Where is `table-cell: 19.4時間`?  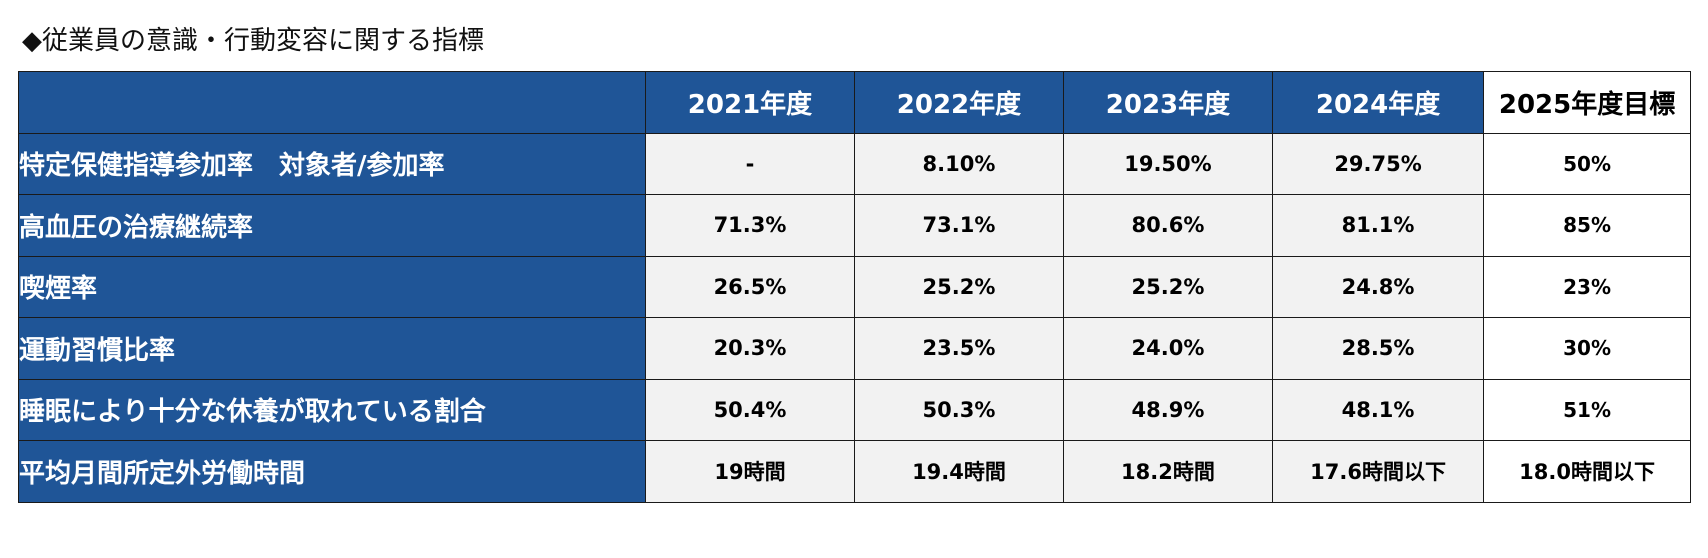
table-cell: 19.4時間 is located at coordinates (958, 471).